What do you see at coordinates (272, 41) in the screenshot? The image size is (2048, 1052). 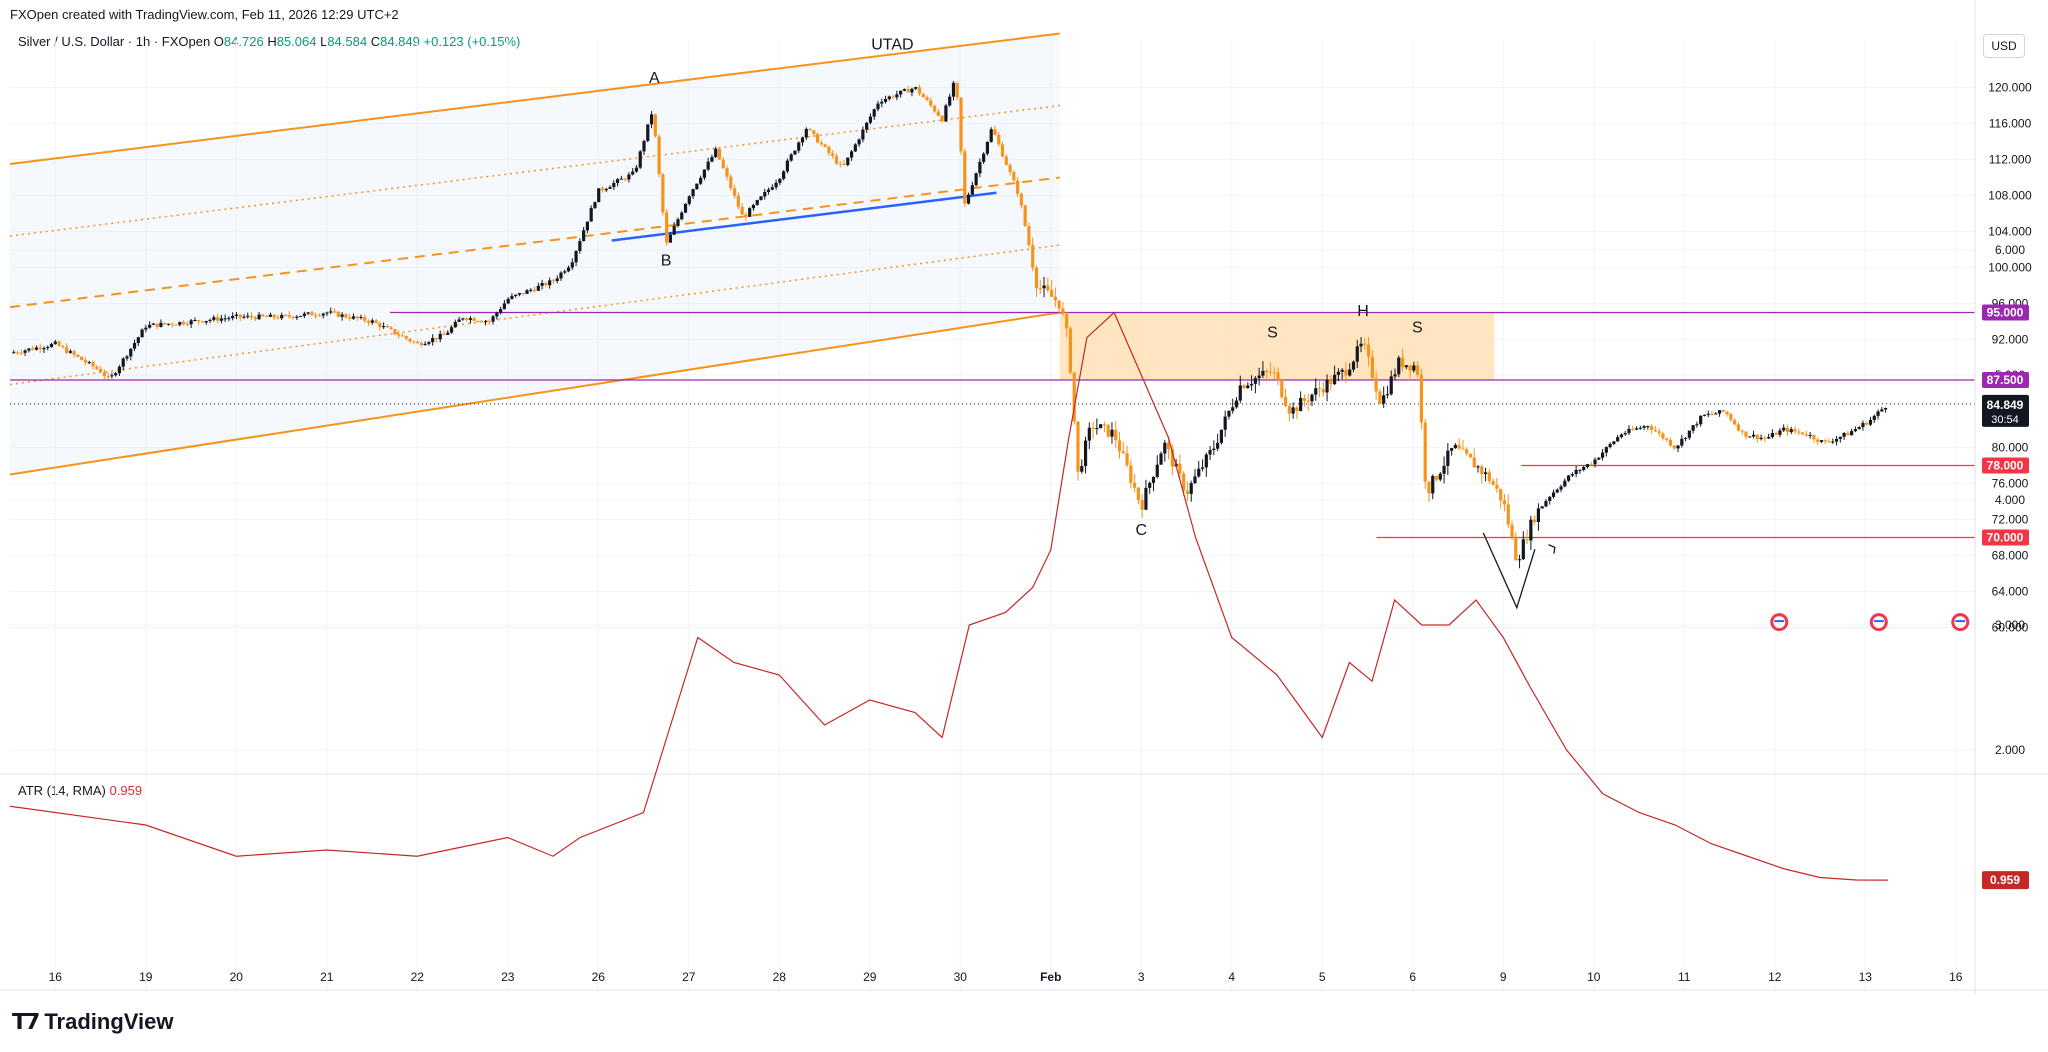 I see `high-label: H` at bounding box center [272, 41].